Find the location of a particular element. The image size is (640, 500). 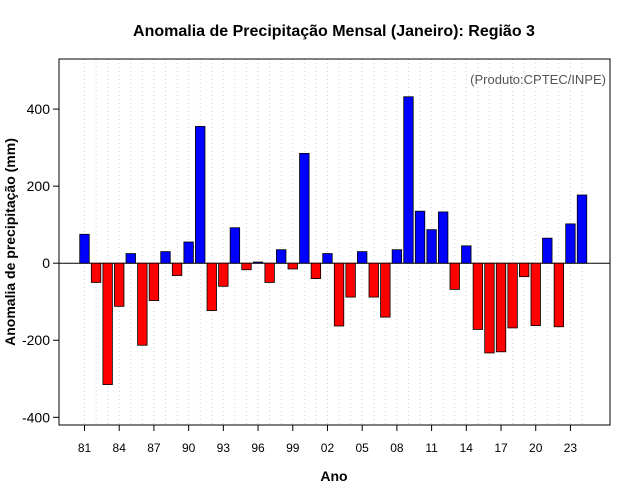

bar-2020 is located at coordinates (535, 294).